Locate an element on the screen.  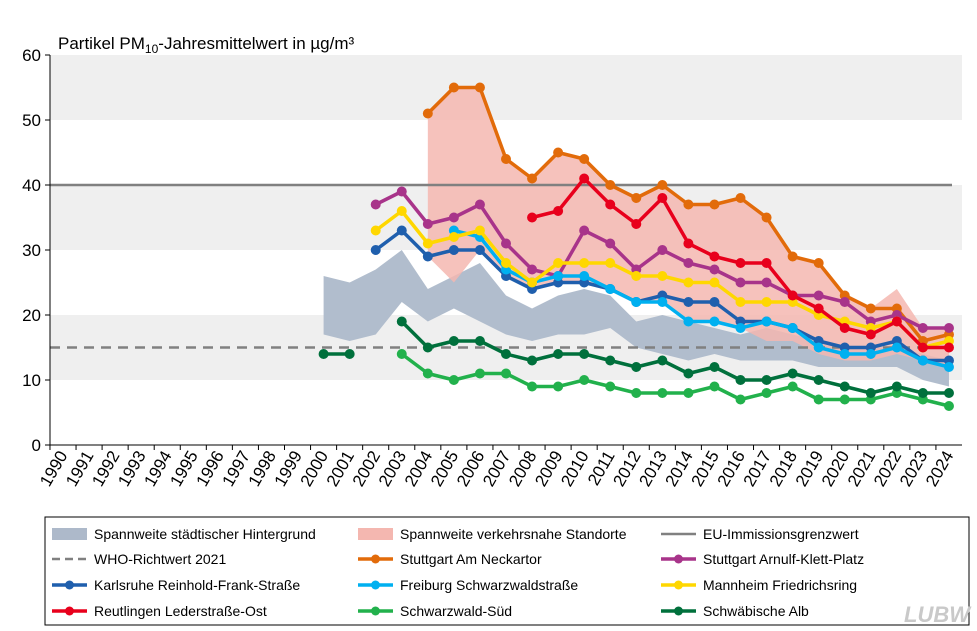
y-tick-label: 60 is located at coordinates (31, 55).